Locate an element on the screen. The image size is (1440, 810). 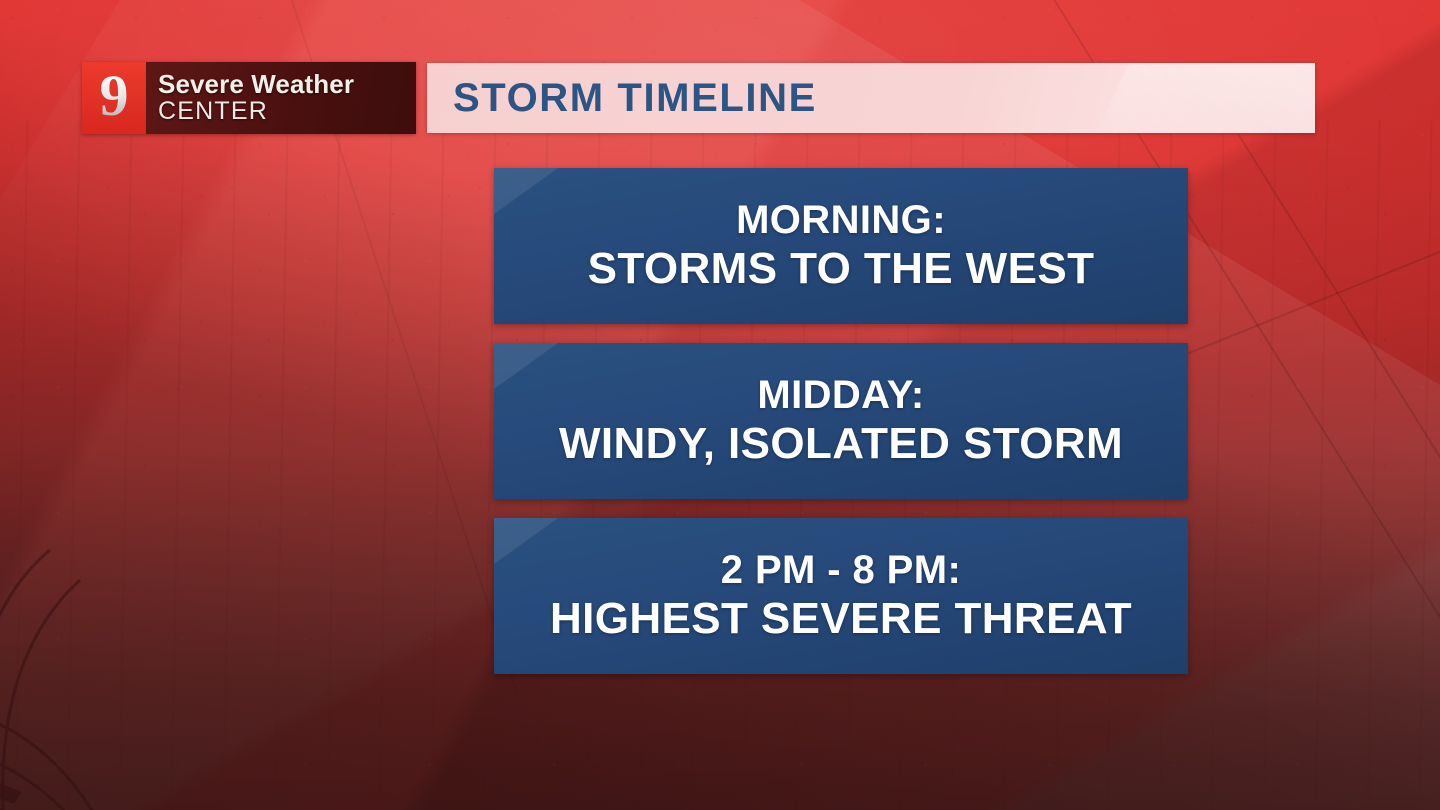
timeline-item-time: MIDDAY: is located at coordinates (841, 395).